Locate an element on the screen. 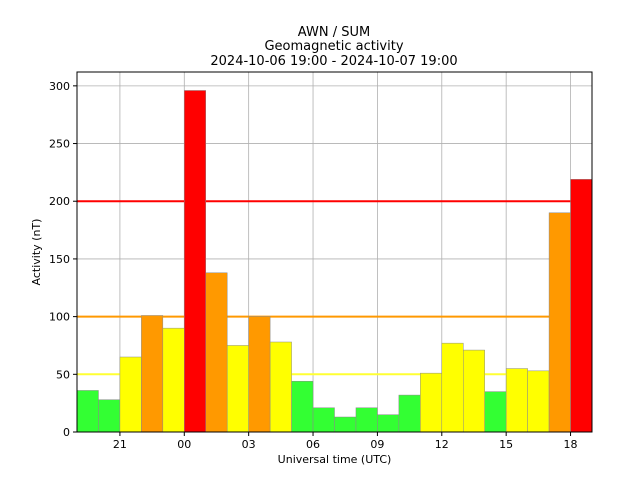 This screenshot has height=480, width=640. y-tick-label-3: 150 is located at coordinates (59, 259).